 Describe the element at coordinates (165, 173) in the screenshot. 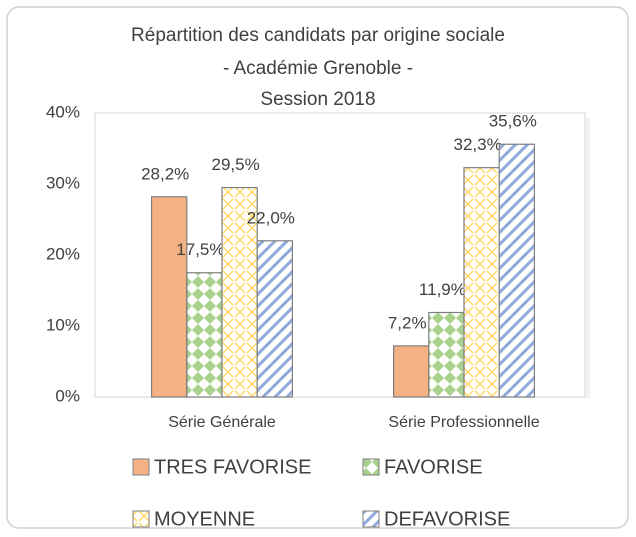

I see `value-label: 28,2%` at that location.